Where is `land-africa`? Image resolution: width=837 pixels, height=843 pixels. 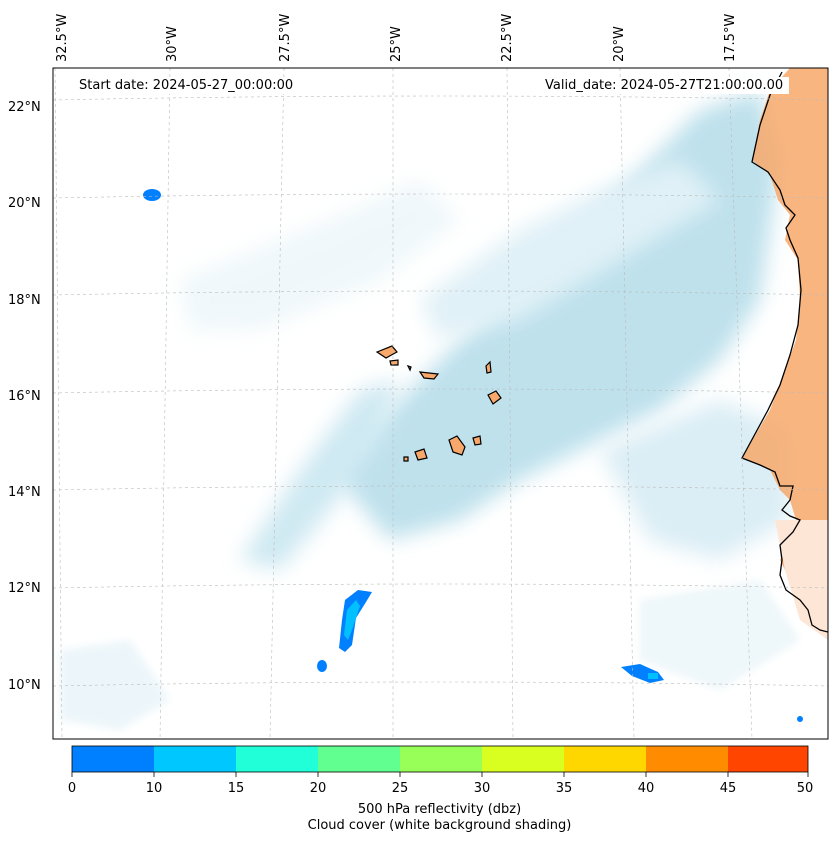
land-africa is located at coordinates (785, 354).